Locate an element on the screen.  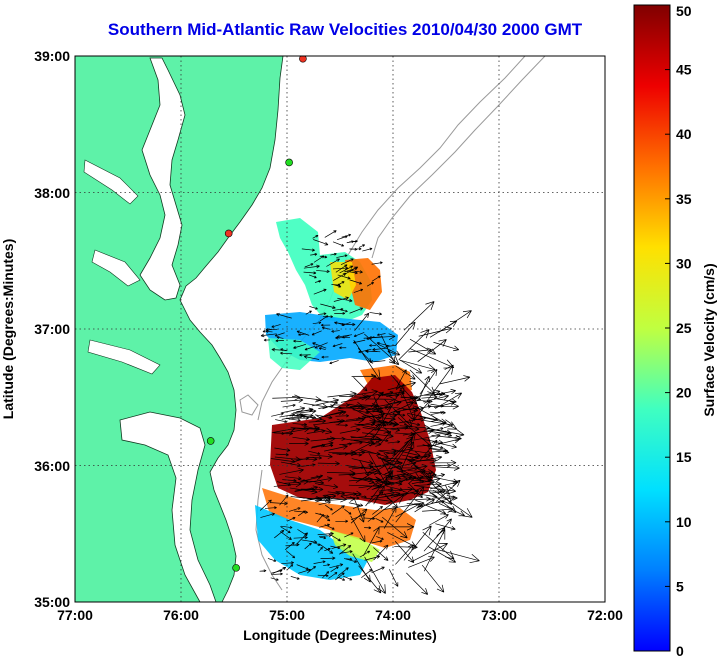
x-axis-label: Longitude (Degrees:Minutes) is located at coordinates (340, 635).